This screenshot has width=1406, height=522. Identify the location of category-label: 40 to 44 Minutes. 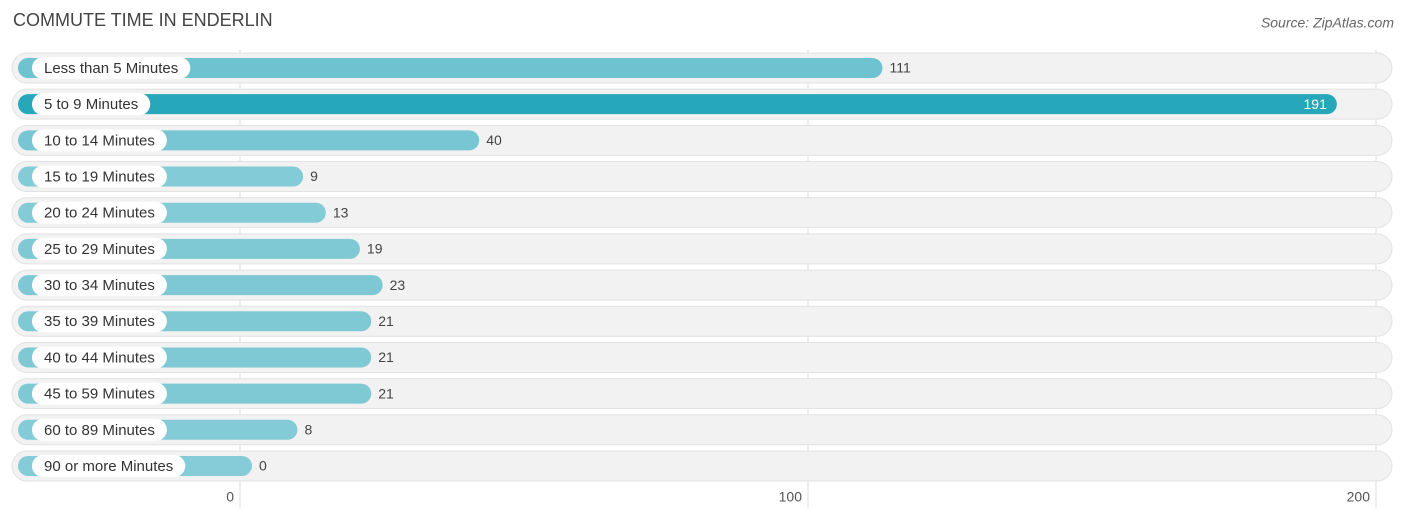
(99, 357).